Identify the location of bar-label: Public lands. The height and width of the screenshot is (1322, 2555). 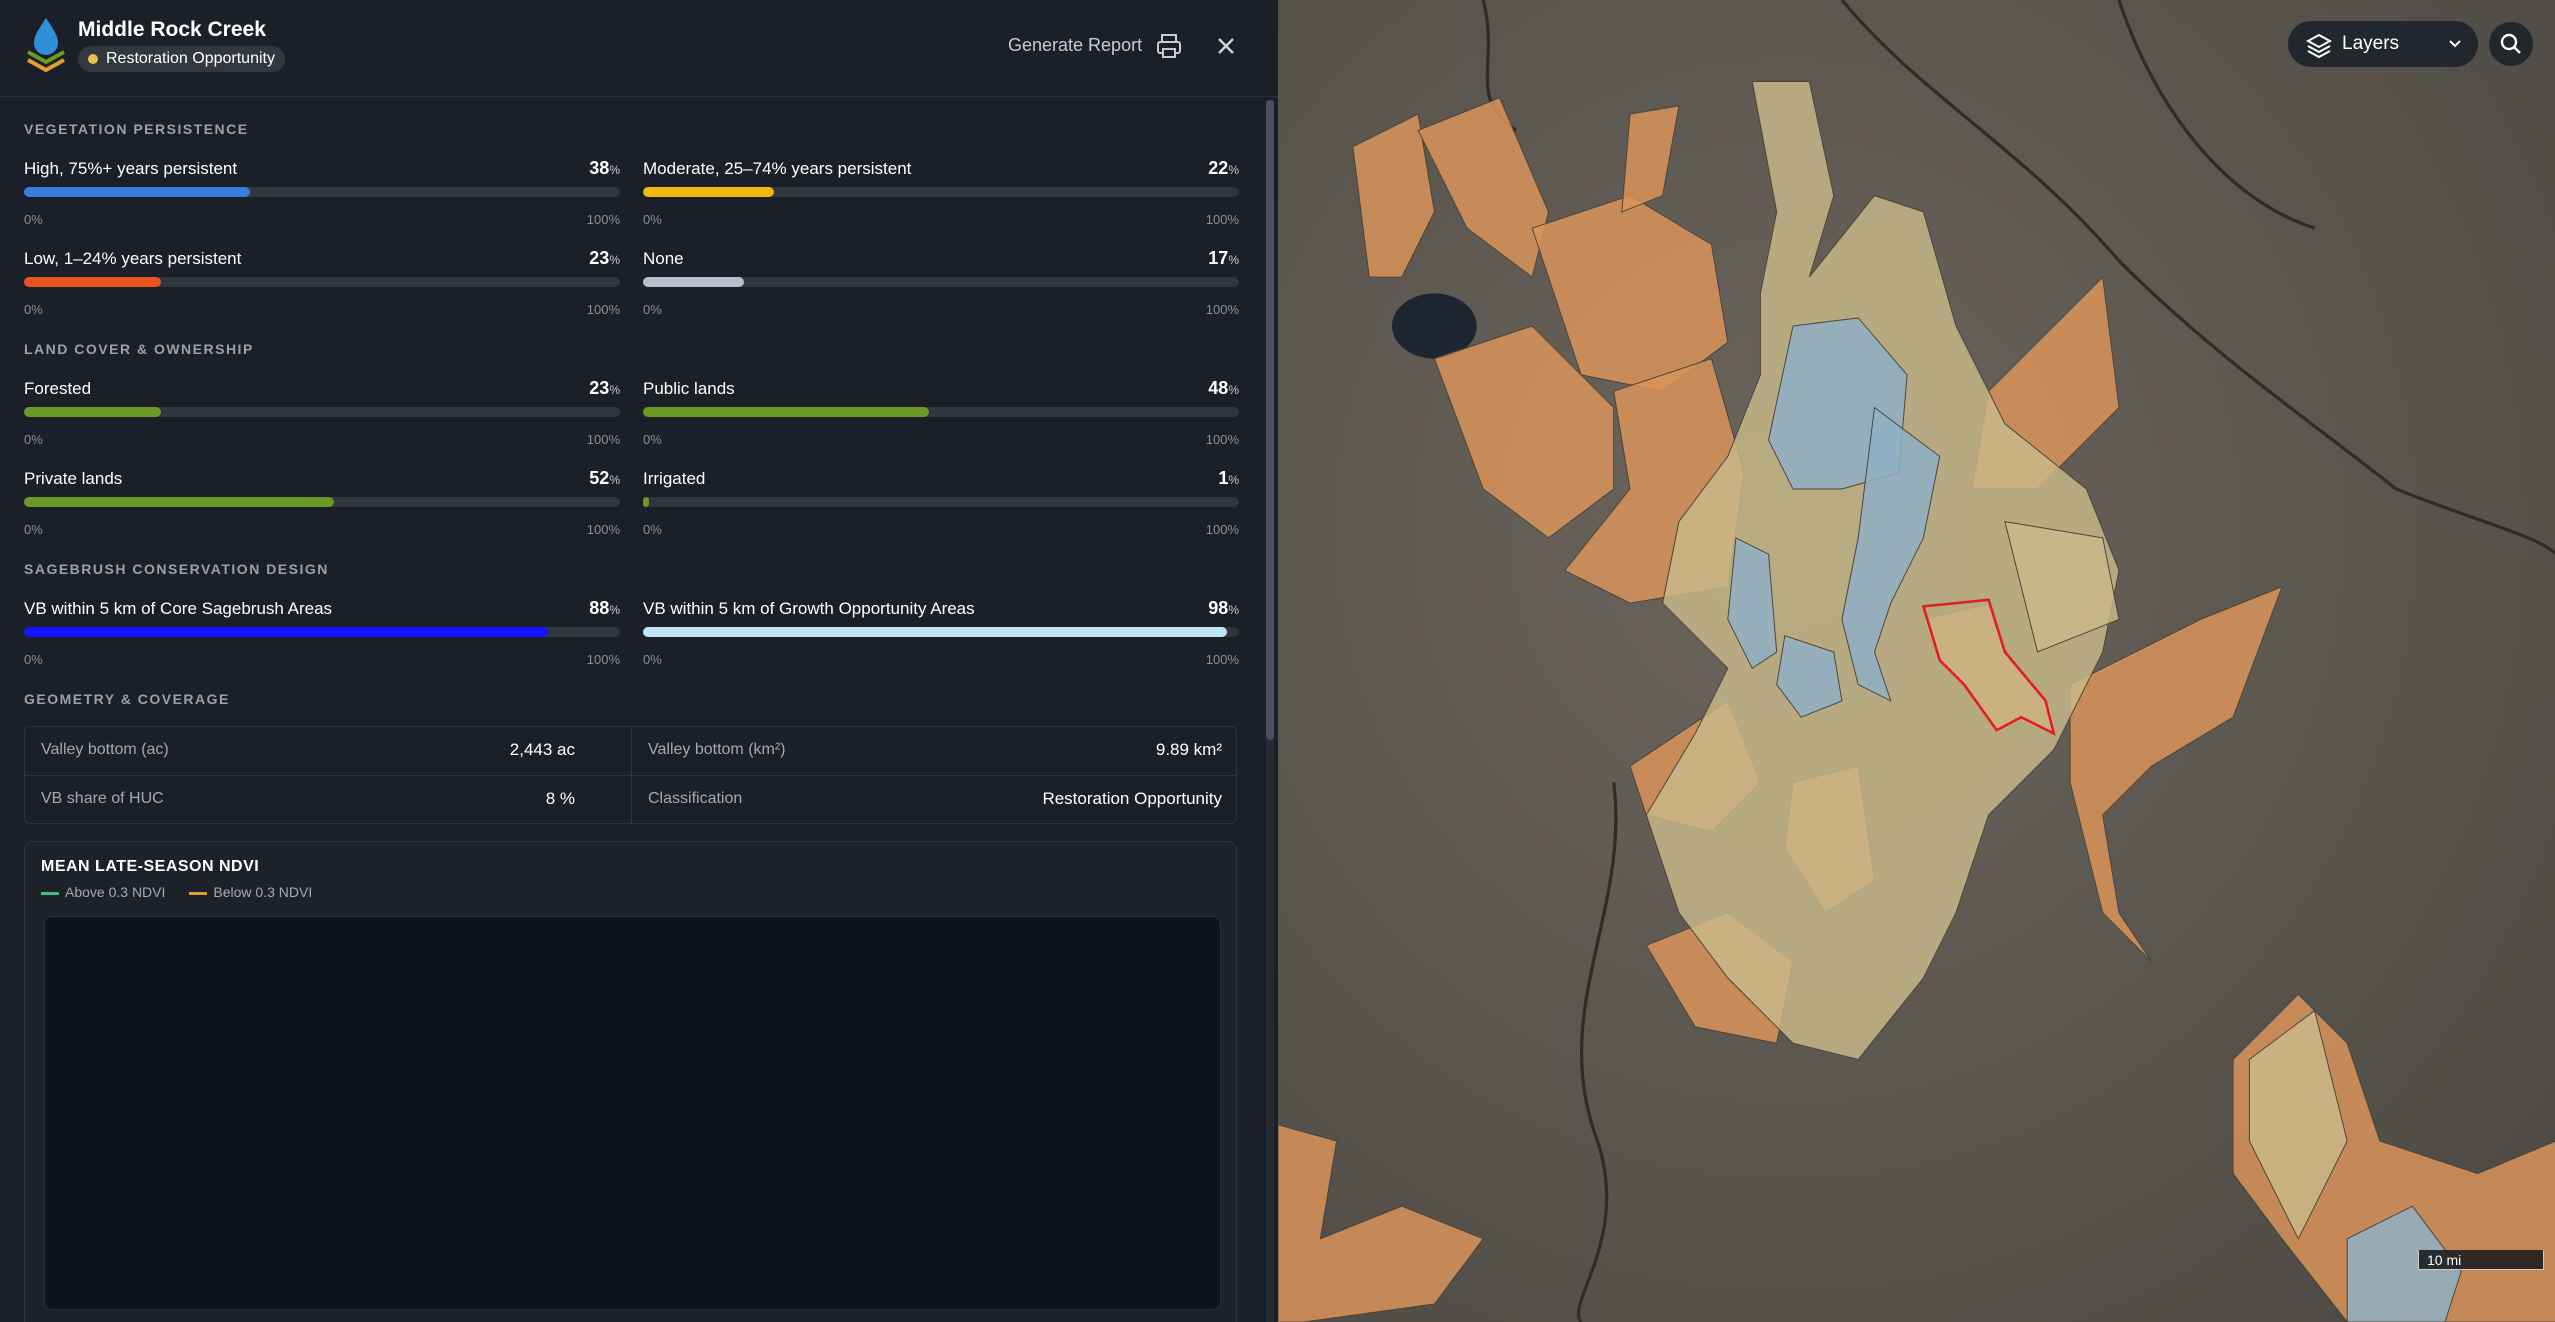
(689, 388).